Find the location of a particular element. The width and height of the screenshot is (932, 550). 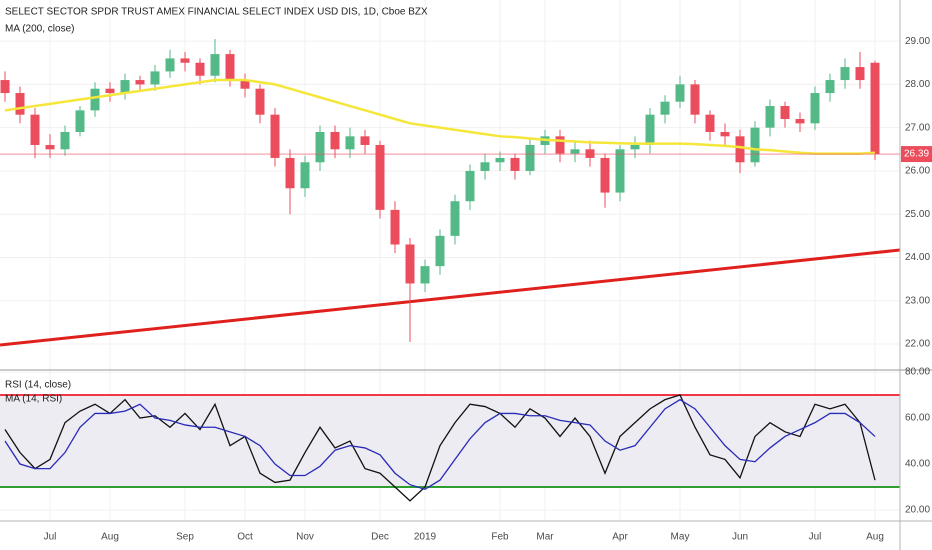

y-tick-label: 23.00 is located at coordinates (917, 300).